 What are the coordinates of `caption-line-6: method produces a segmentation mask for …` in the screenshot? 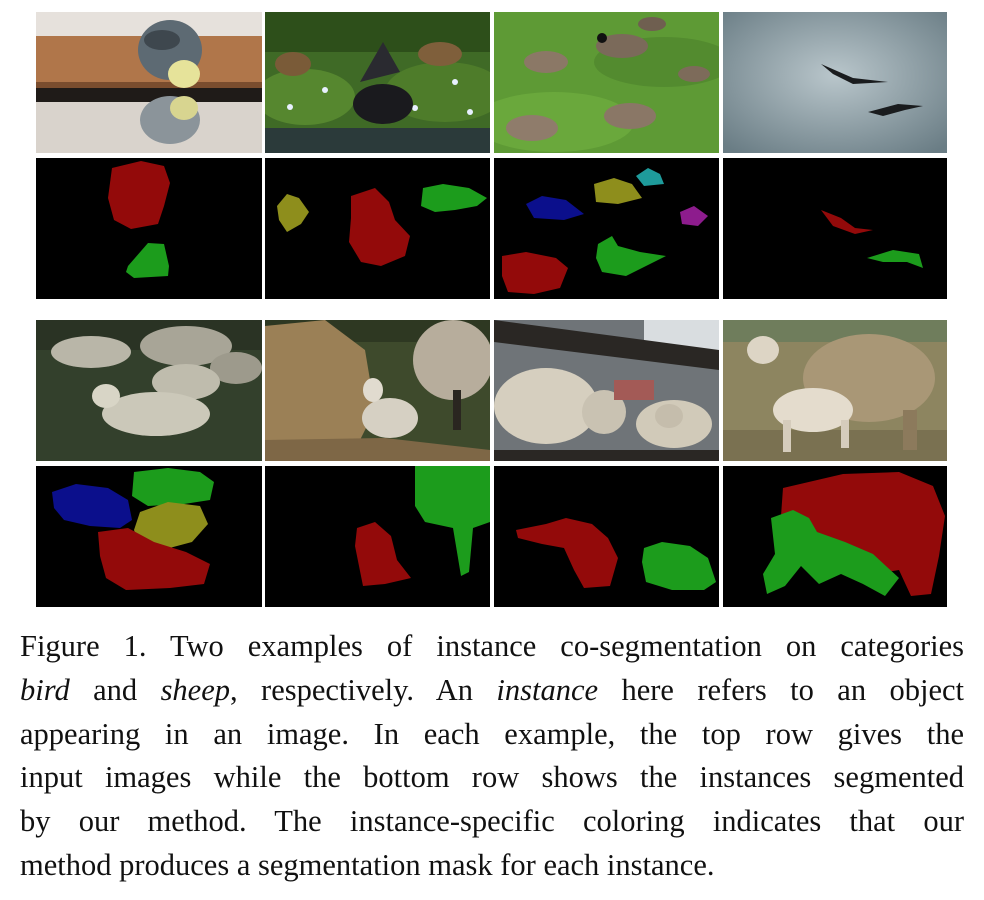 It's located at (367, 864).